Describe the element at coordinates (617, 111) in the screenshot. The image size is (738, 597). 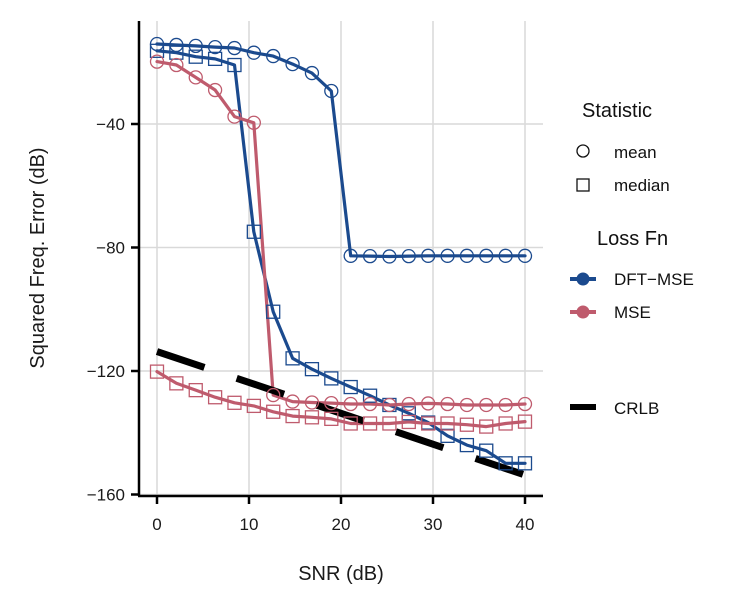
I see `legend-title-statistic: Statistic` at that location.